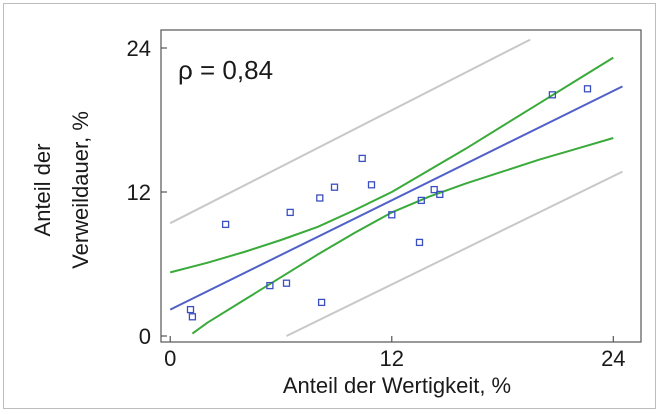 This screenshot has height=414, width=661. I want to click on y-tick-label-1: 12, so click(139, 192).